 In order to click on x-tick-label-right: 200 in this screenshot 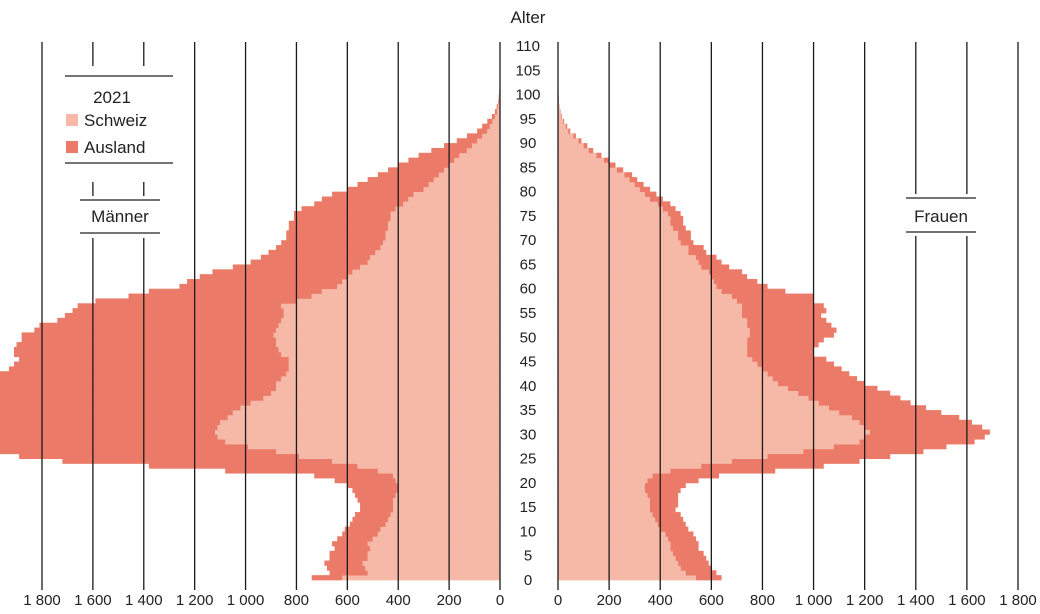, I will do `click(609, 600)`.